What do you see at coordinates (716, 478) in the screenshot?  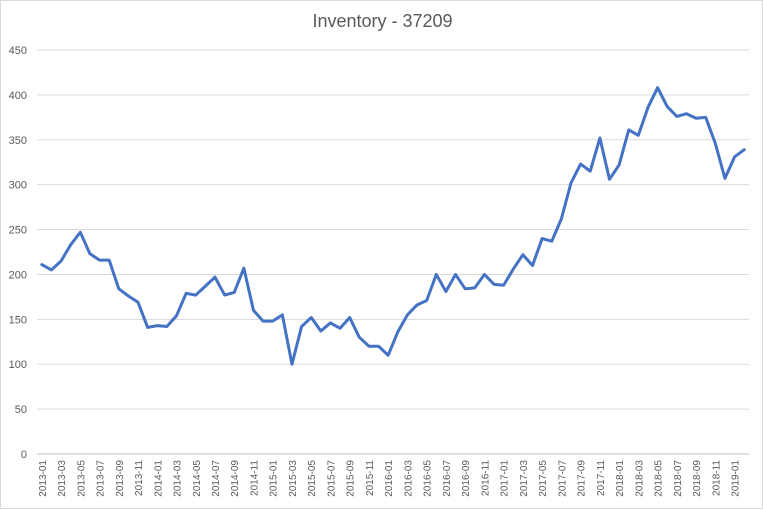 I see `x-tick-label: 2018-11` at bounding box center [716, 478].